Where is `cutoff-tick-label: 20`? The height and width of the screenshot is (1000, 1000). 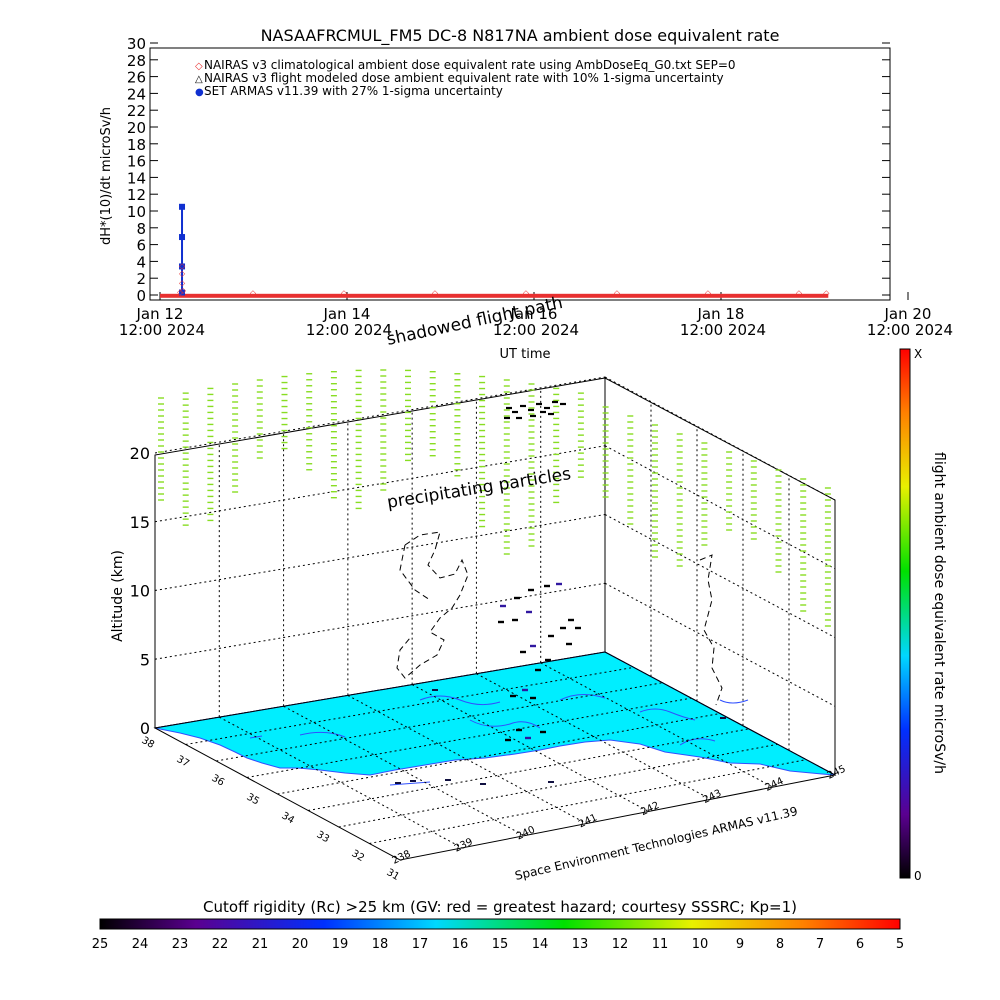
cutoff-tick-label: 20 is located at coordinates (300, 944).